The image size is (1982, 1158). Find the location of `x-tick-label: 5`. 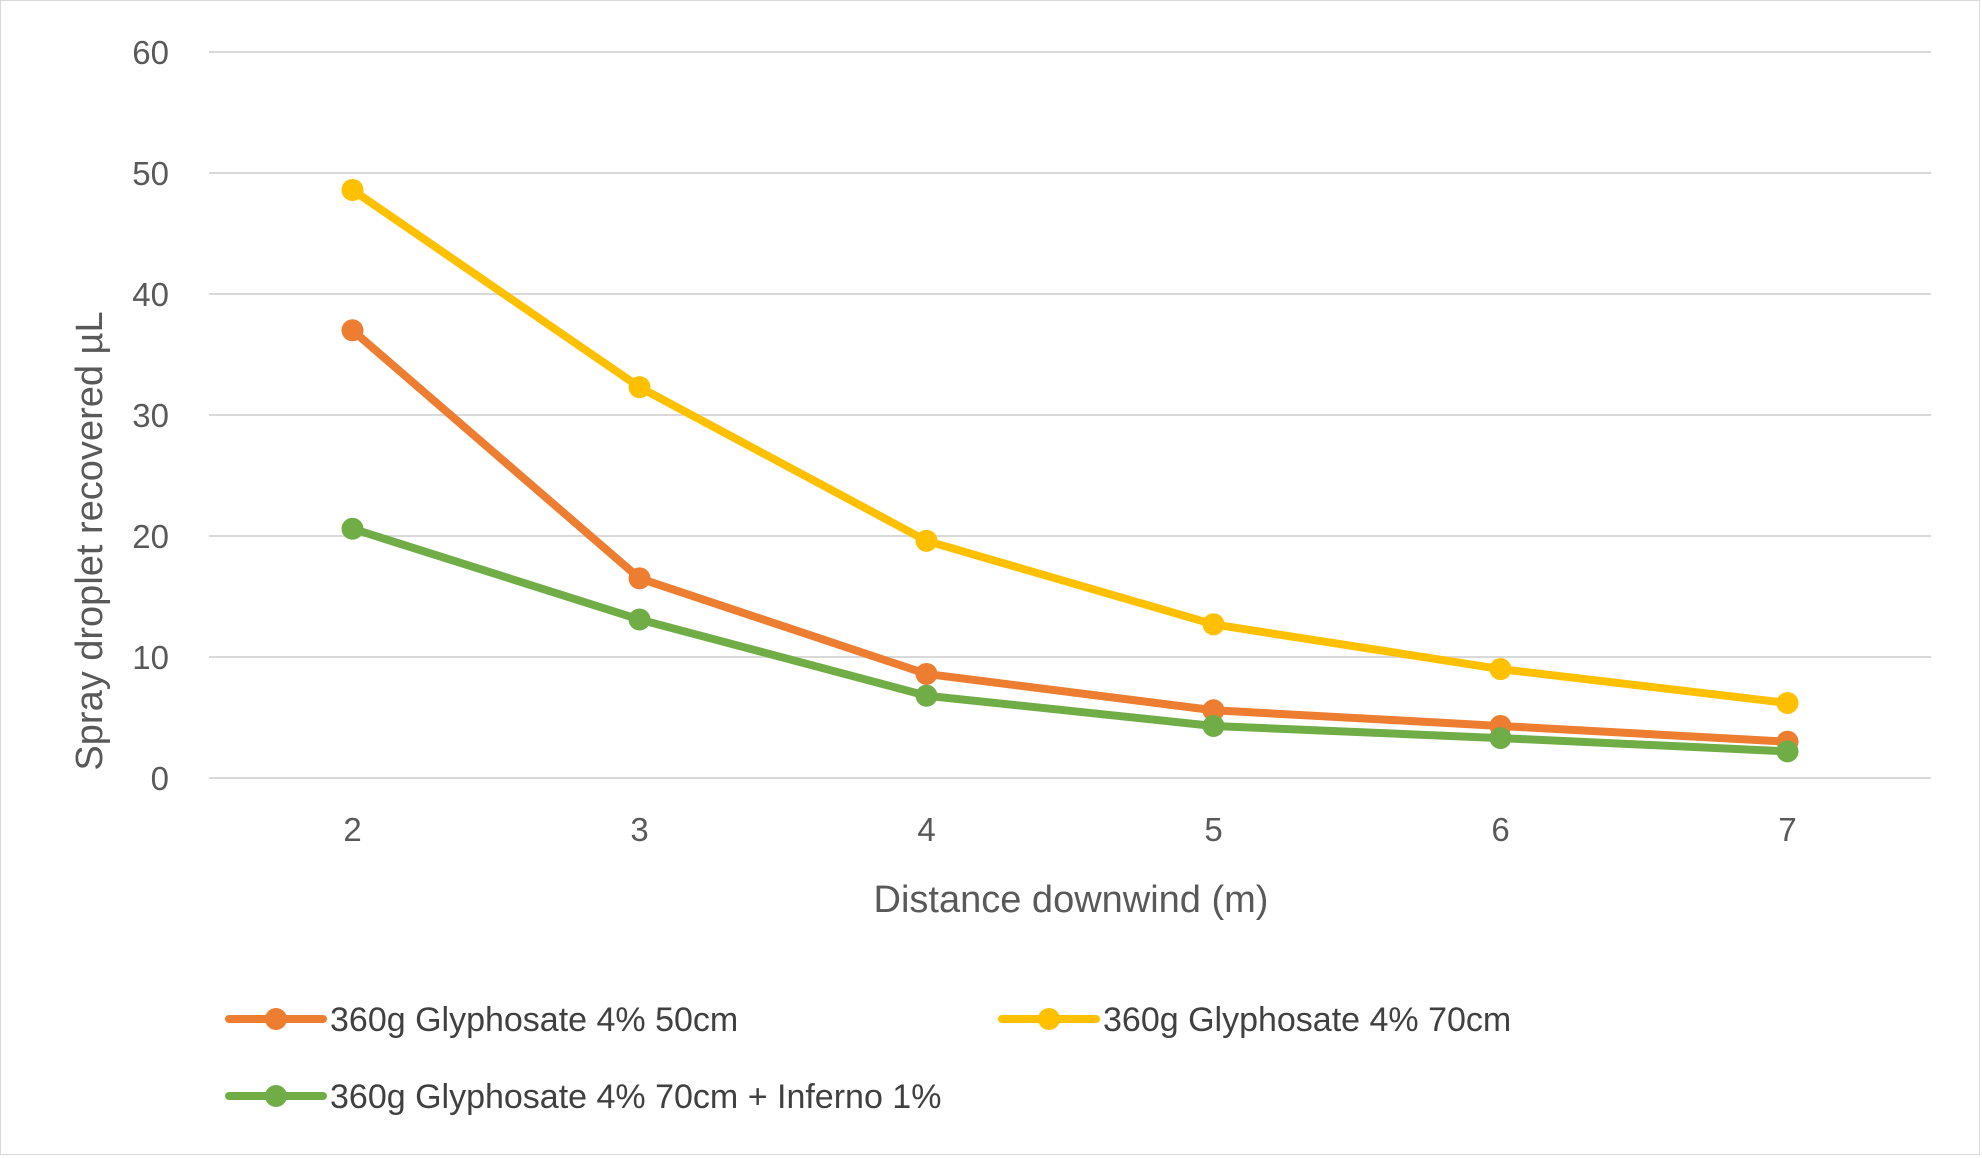

x-tick-label: 5 is located at coordinates (1213, 829).